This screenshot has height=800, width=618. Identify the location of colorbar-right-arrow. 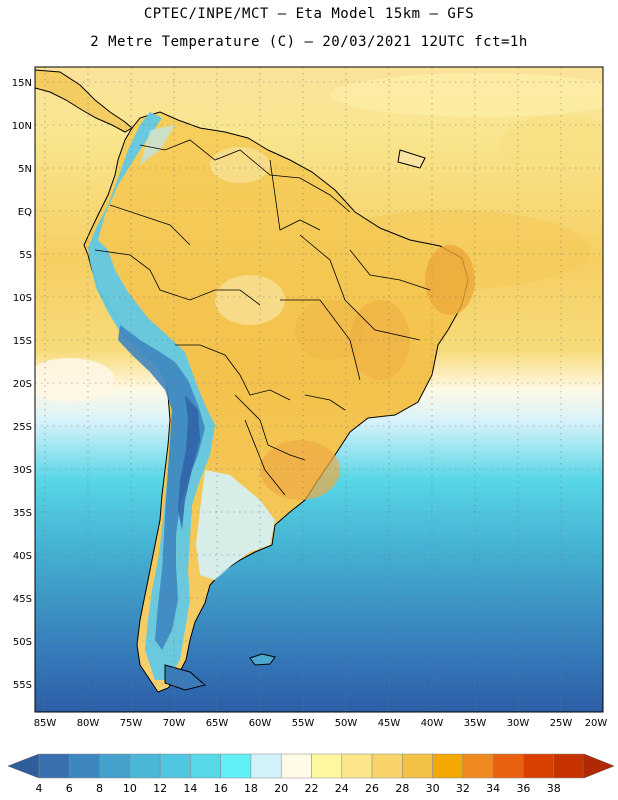
(599, 766).